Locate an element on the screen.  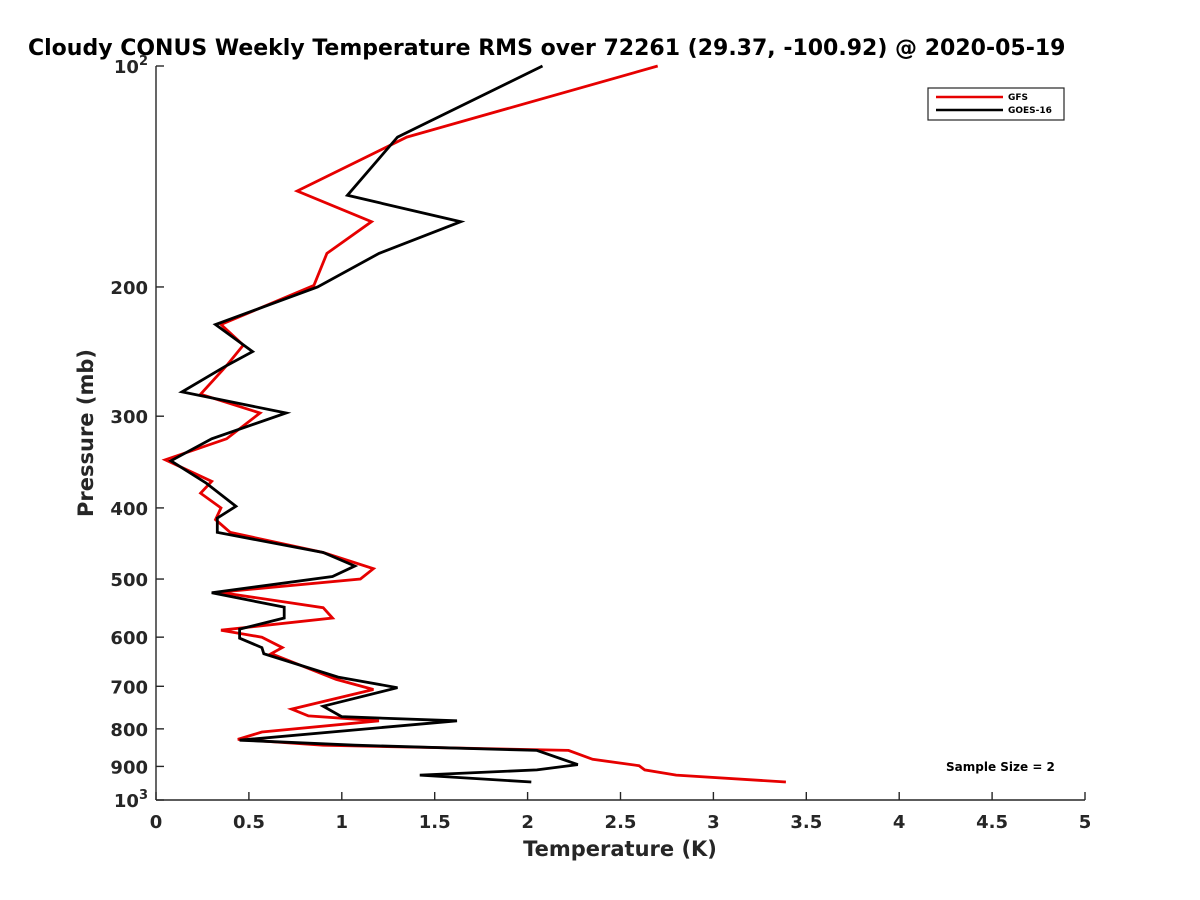
y-tick-label: 10³ is located at coordinates (131, 800).